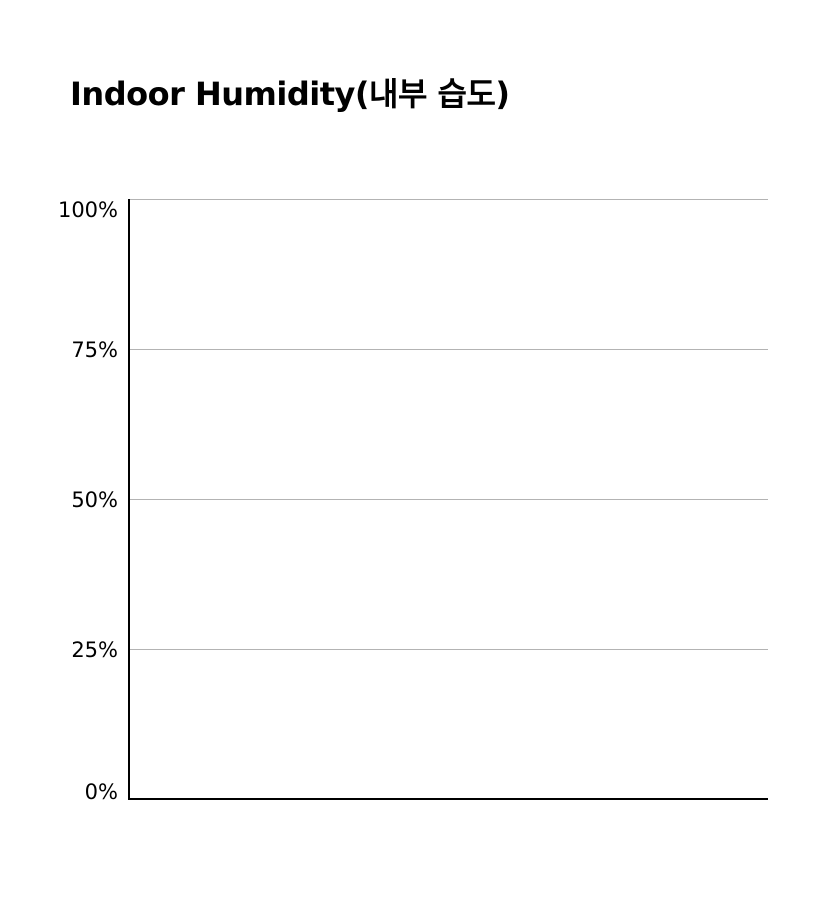 Image resolution: width=840 pixels, height=900 pixels. What do you see at coordinates (290, 94) in the screenshot?
I see `chart-title: Indoor Humidity(내부 습도)` at bounding box center [290, 94].